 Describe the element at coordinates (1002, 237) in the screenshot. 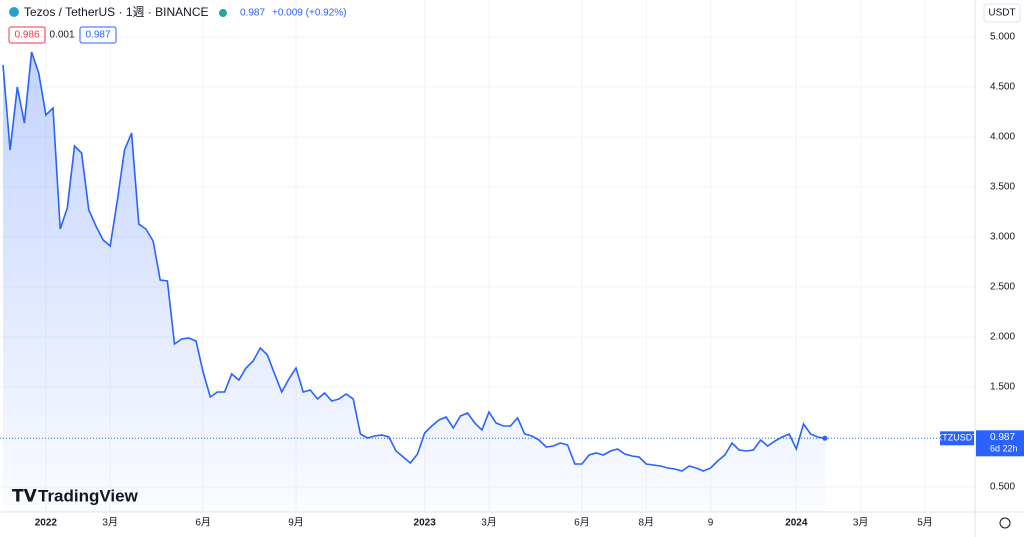

I see `y-tick-label: 3.000` at that location.